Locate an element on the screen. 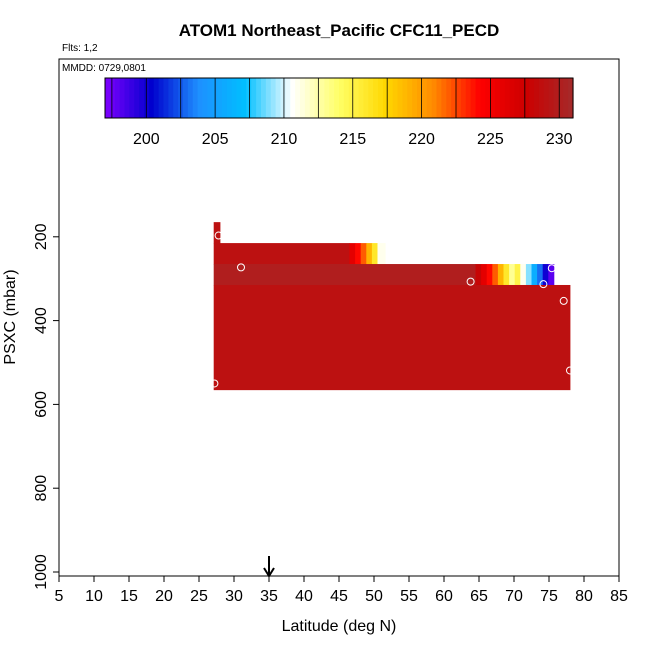 This screenshot has width=650, height=650. x-tick-label: 5 is located at coordinates (59, 596).